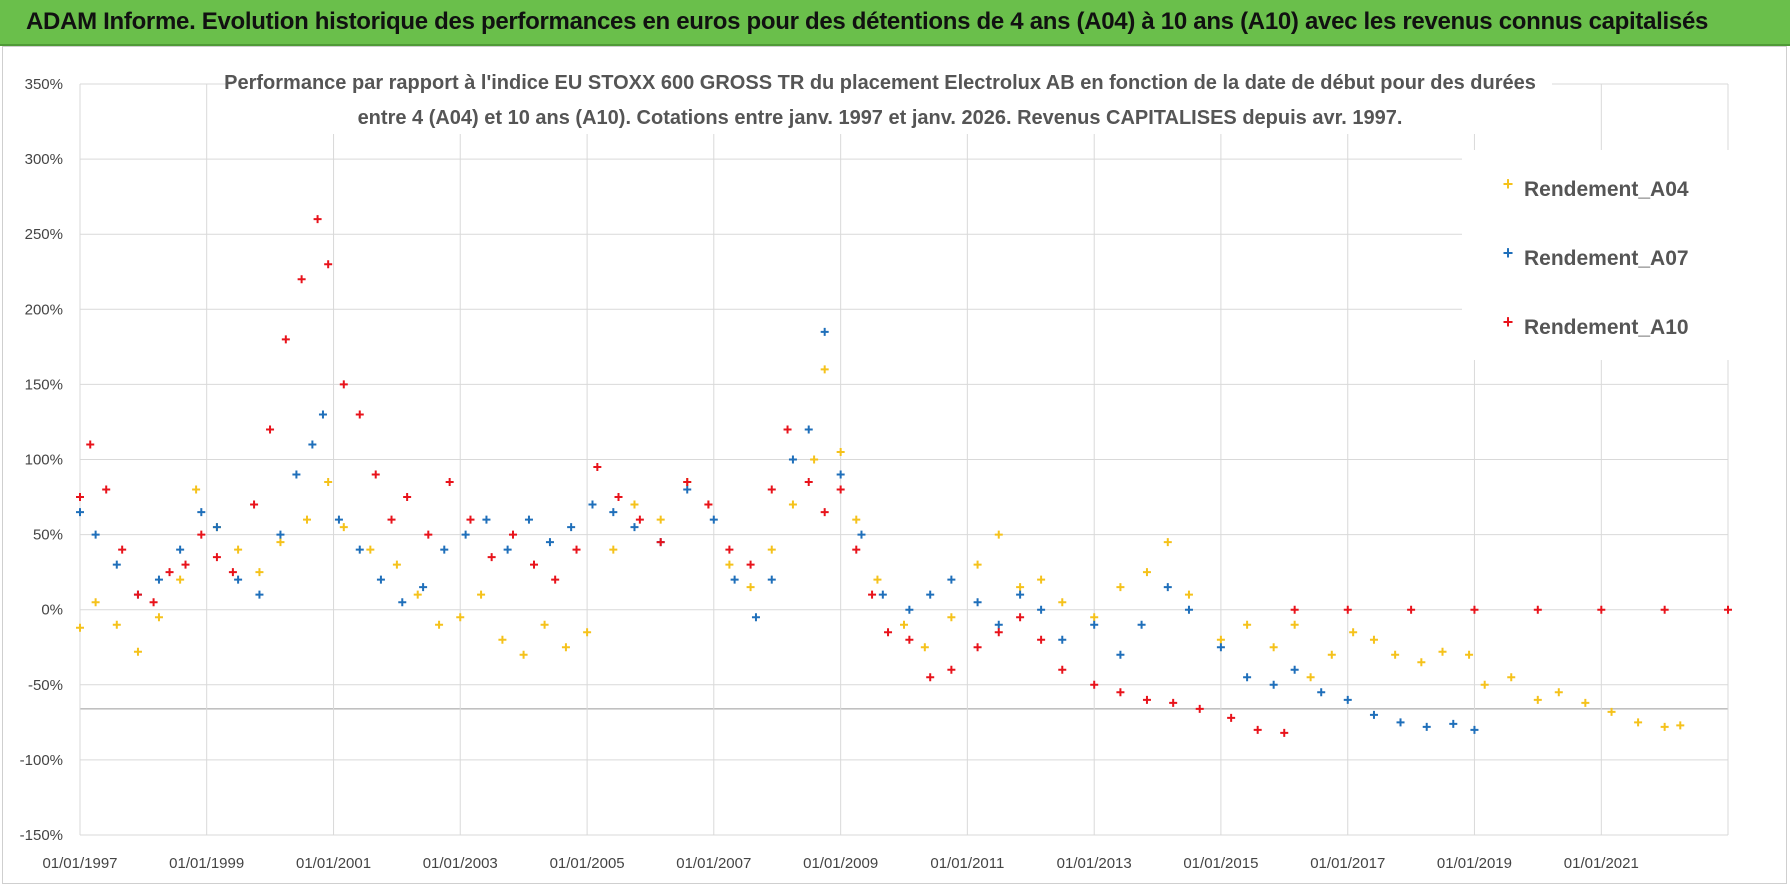 This screenshot has width=1790, height=886. What do you see at coordinates (45, 685) in the screenshot?
I see `y-tick-label: -50%` at bounding box center [45, 685].